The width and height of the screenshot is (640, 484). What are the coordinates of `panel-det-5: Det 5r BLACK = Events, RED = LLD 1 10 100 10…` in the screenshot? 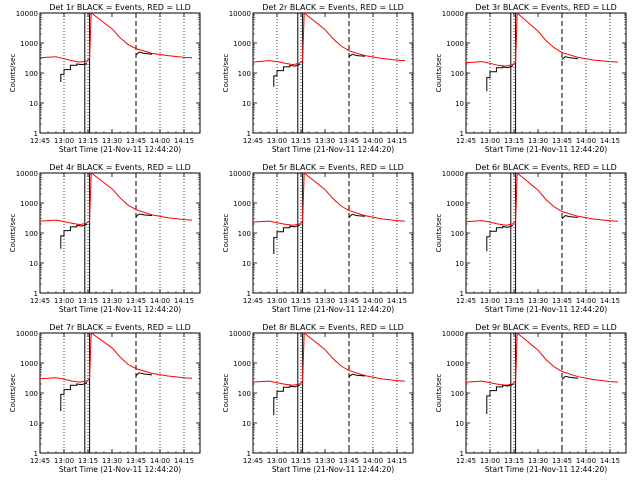 It's located at (318, 238).